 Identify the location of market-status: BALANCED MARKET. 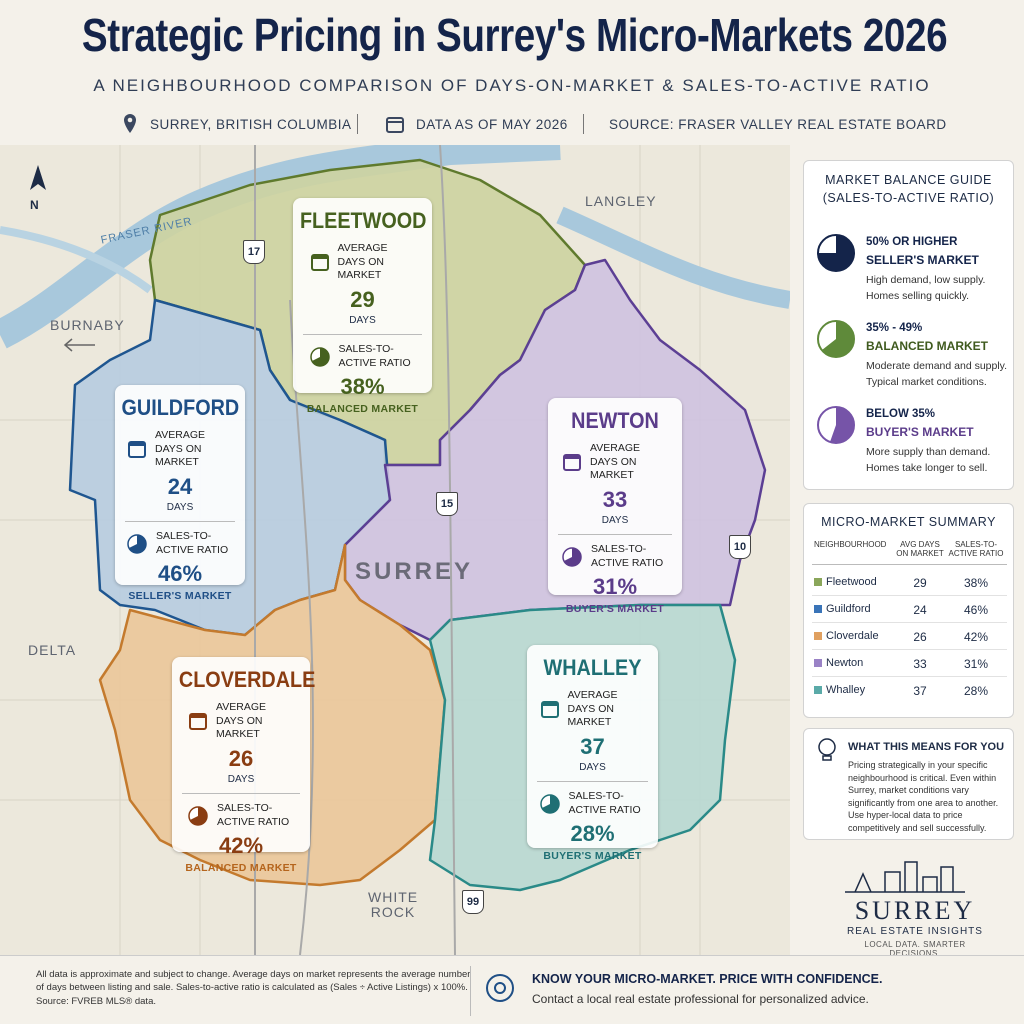
(241, 868).